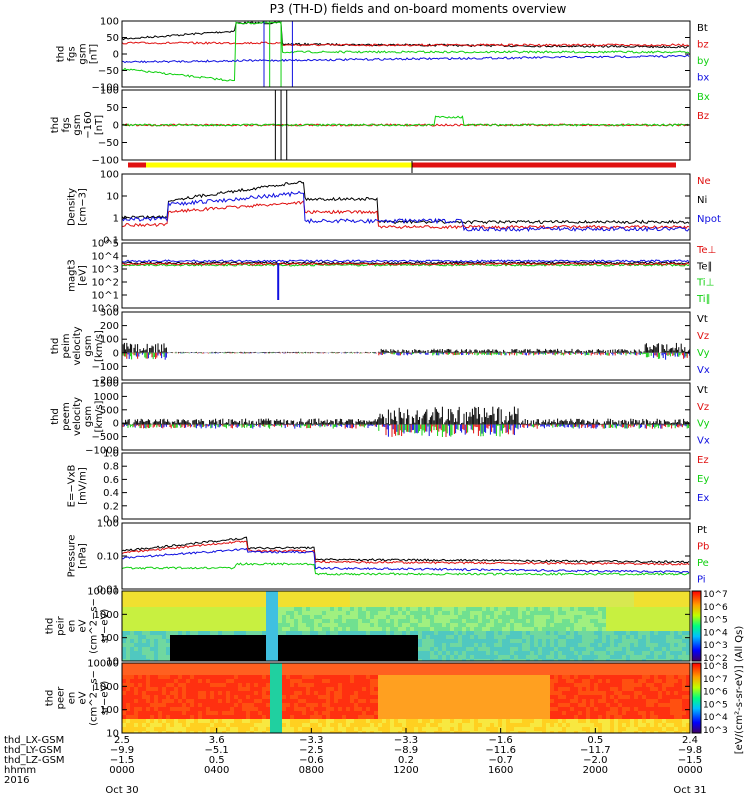  What do you see at coordinates (406, 550) in the screenshot?
I see `series-Pt` at bounding box center [406, 550].